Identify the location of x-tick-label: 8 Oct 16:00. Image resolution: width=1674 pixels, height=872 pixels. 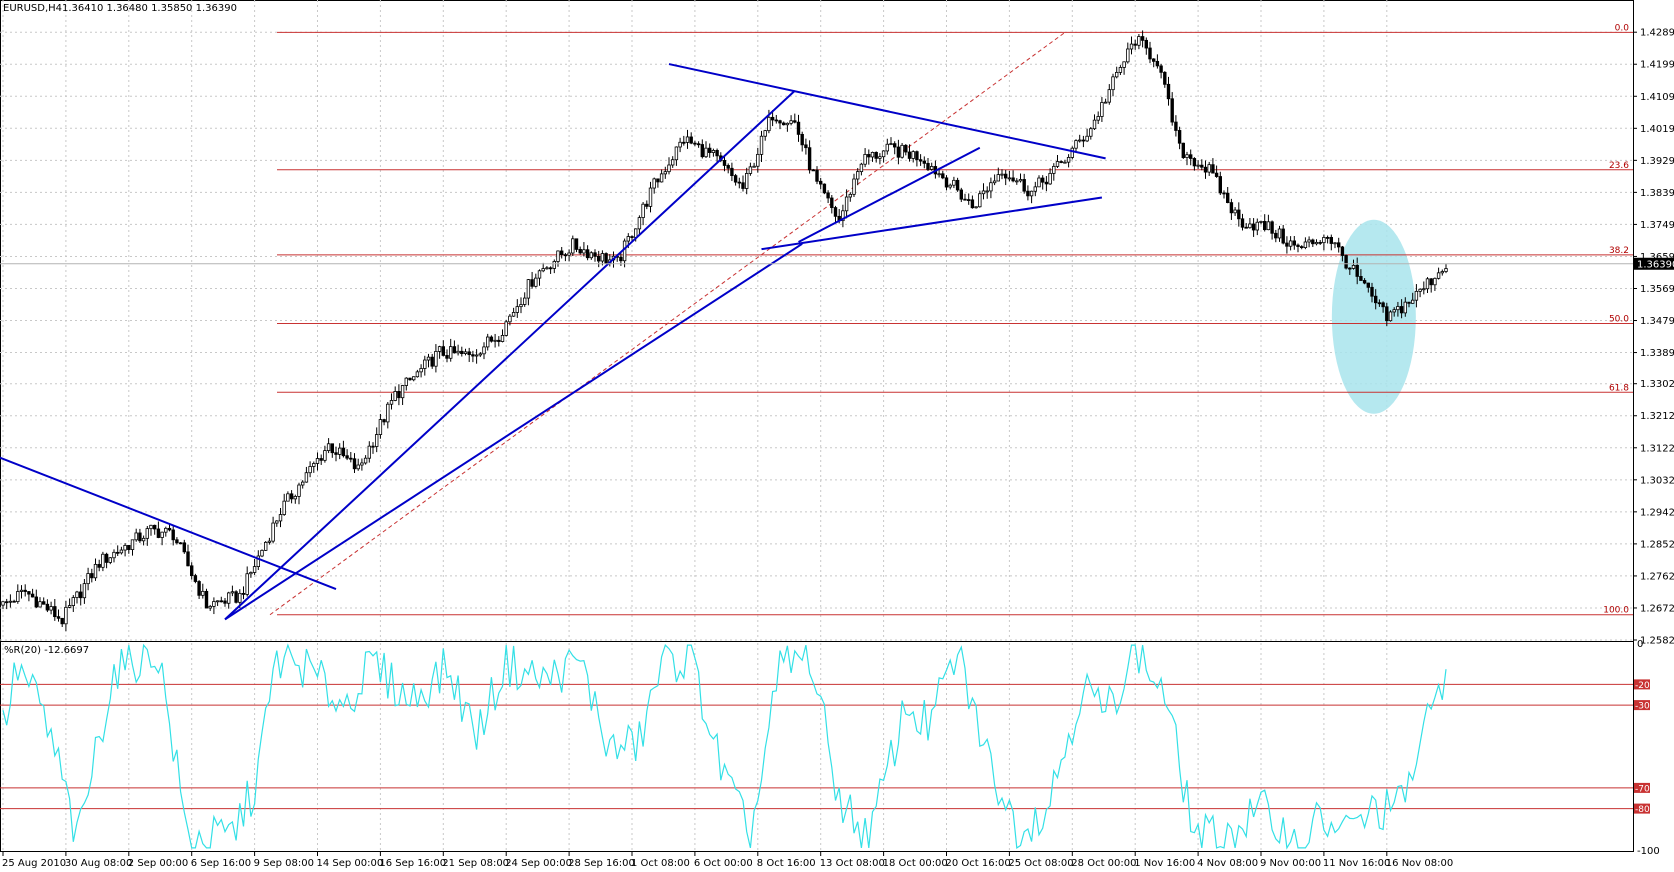
(786, 863).